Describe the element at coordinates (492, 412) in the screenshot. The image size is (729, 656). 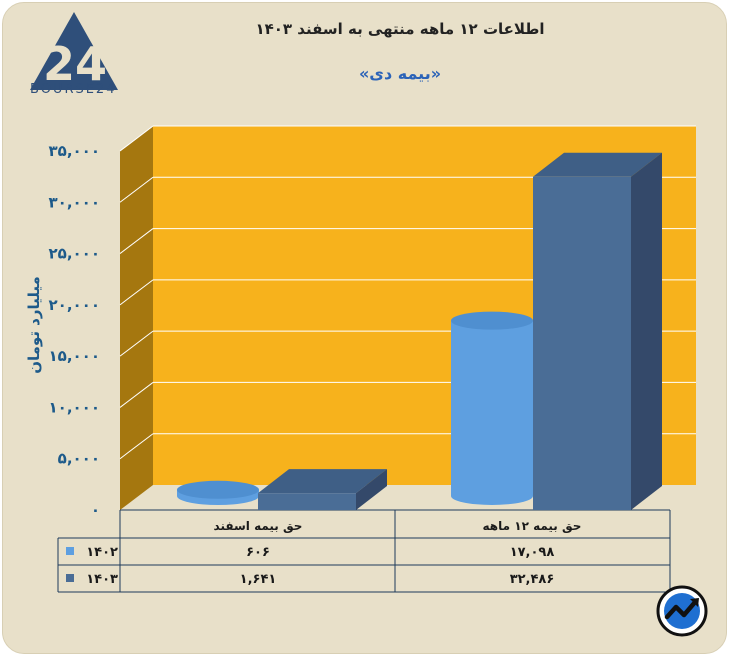
I see `bar-1402-body` at that location.